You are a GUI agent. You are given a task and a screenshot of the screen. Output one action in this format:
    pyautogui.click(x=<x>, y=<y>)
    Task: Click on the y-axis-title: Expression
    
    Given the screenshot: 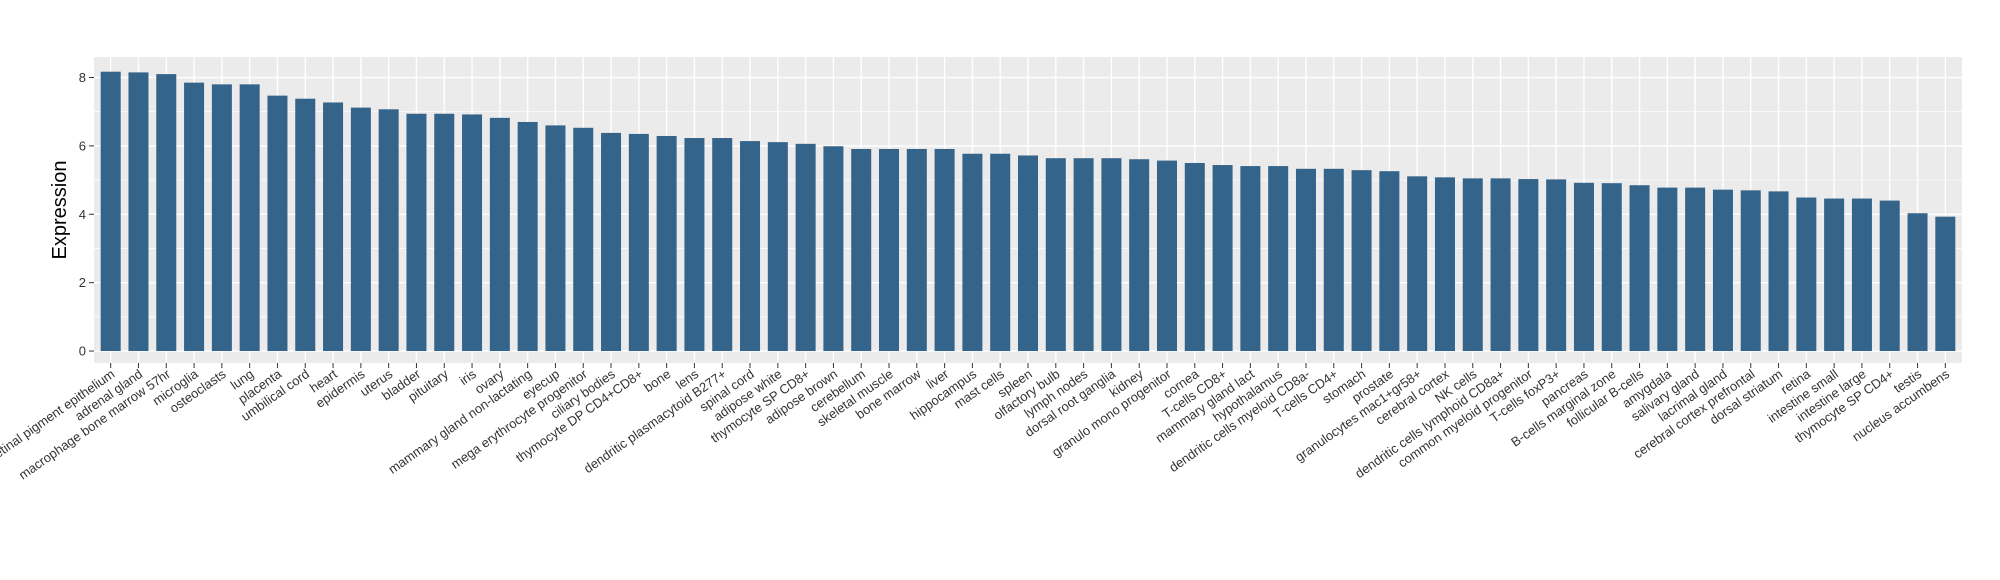 What is the action you would take?
    pyautogui.click(x=60, y=210)
    